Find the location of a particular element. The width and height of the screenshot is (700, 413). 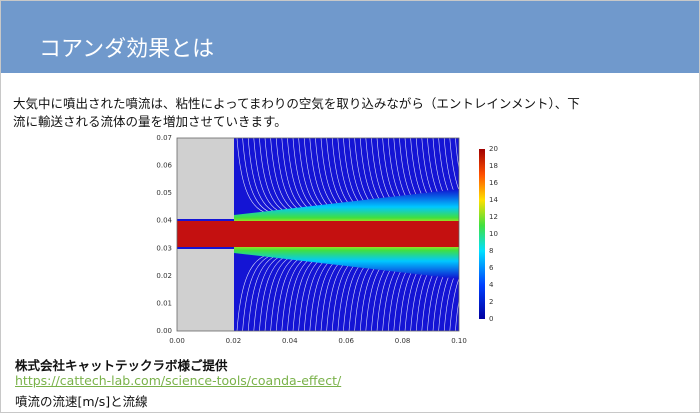

x-tick-label: 0.08 is located at coordinates (403, 341).